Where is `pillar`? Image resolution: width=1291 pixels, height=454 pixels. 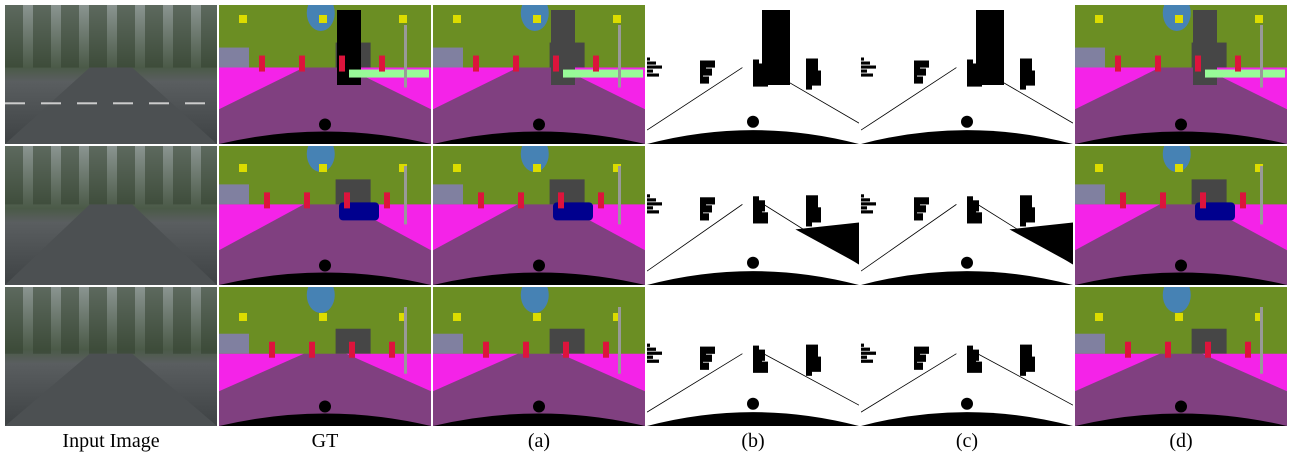 pillar is located at coordinates (776, 47).